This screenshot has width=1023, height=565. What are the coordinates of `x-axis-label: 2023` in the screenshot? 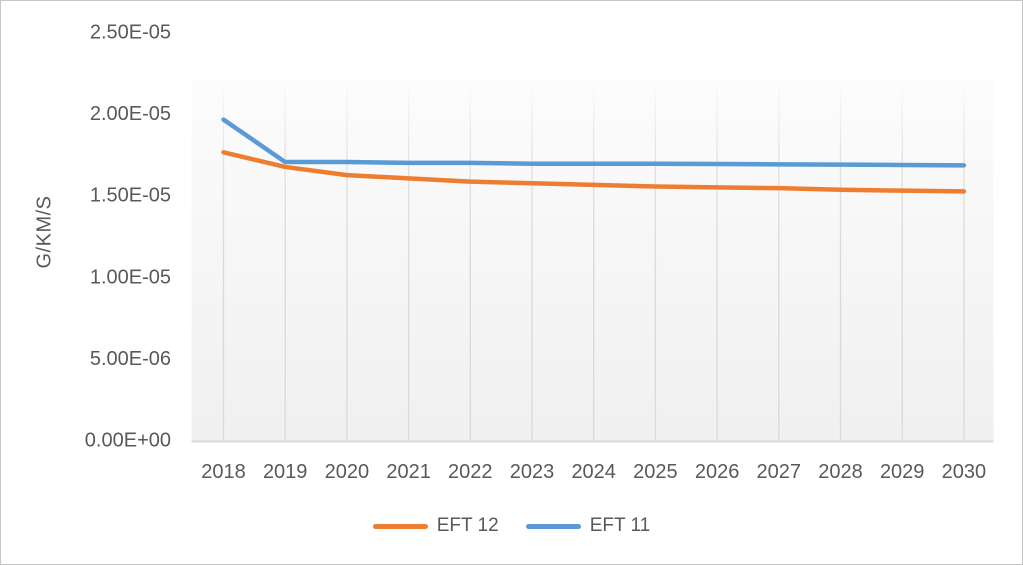 It's located at (532, 472).